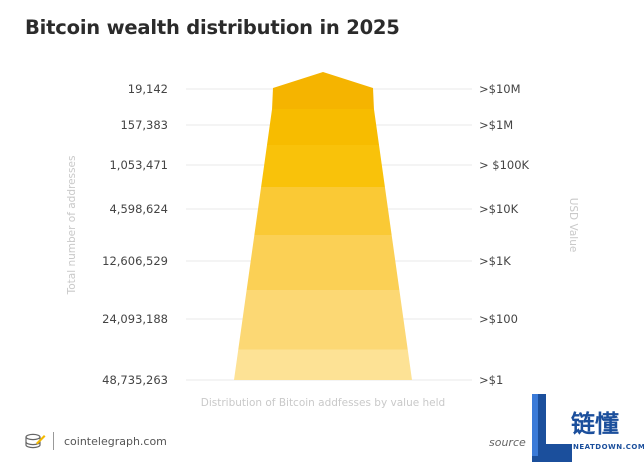  I want to click on usd-value-label: > $100K, so click(504, 165).